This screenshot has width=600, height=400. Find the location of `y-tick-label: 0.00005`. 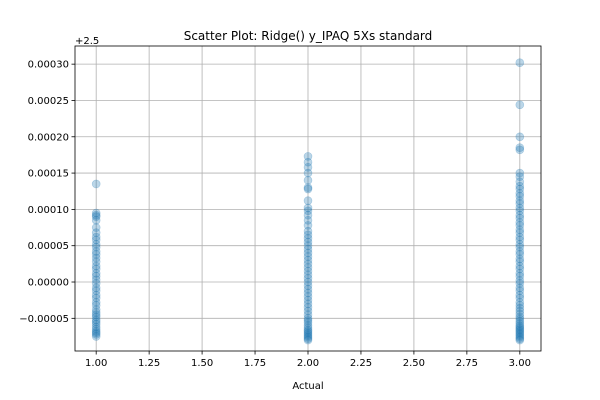

y-tick-label: 0.00005 is located at coordinates (48, 246).